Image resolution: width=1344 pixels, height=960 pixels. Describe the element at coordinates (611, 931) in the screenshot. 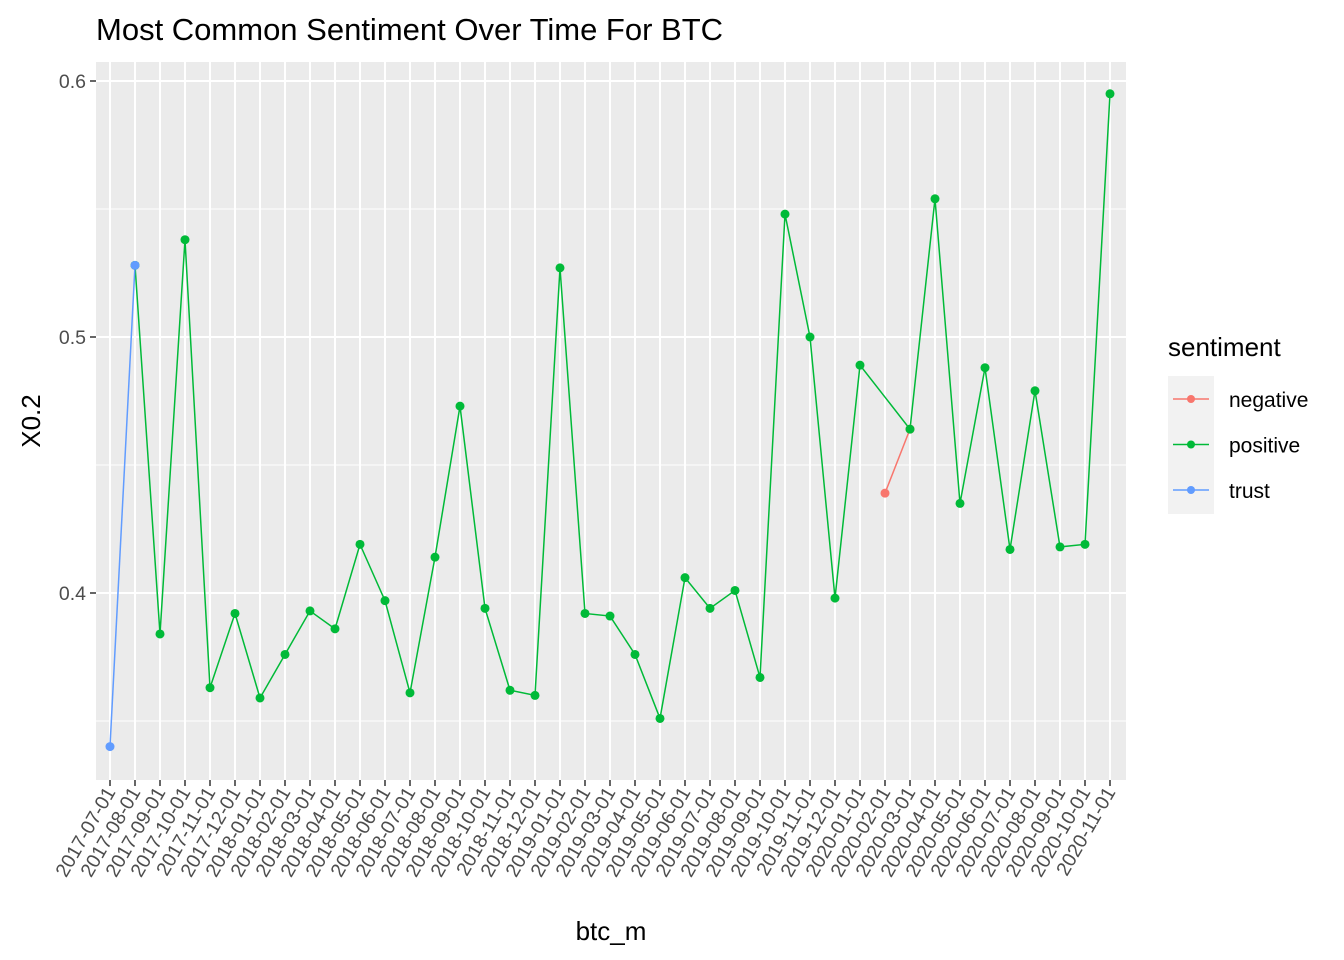

I see `x-axis-title: btc_m` at that location.